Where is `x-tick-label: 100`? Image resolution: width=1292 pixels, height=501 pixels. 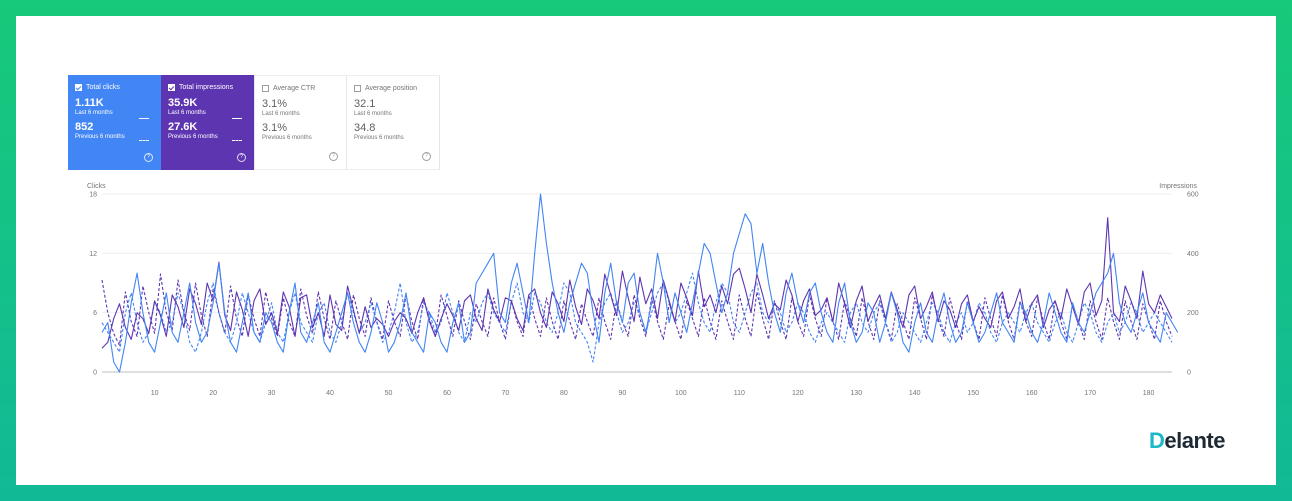
x-tick-label: 100 is located at coordinates (681, 393).